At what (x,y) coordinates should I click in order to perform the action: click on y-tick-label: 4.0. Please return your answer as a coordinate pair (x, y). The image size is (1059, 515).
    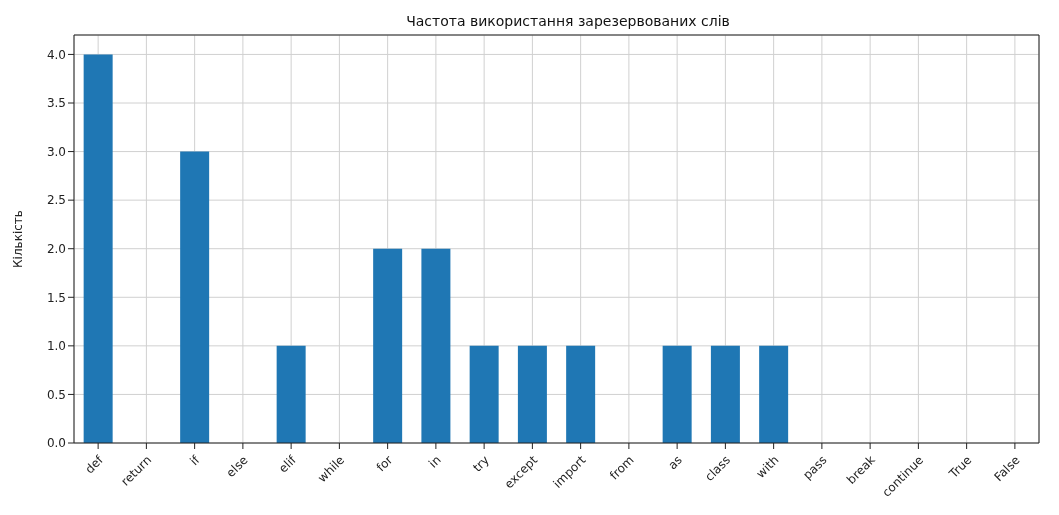
    Looking at the image, I should click on (56, 54).